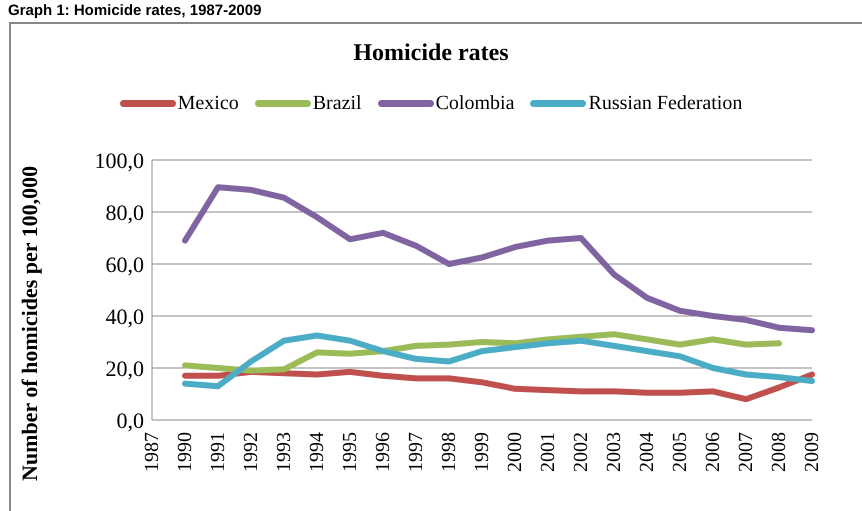 Image resolution: width=862 pixels, height=511 pixels. What do you see at coordinates (713, 452) in the screenshot?
I see `x-tick-label: 2006` at bounding box center [713, 452].